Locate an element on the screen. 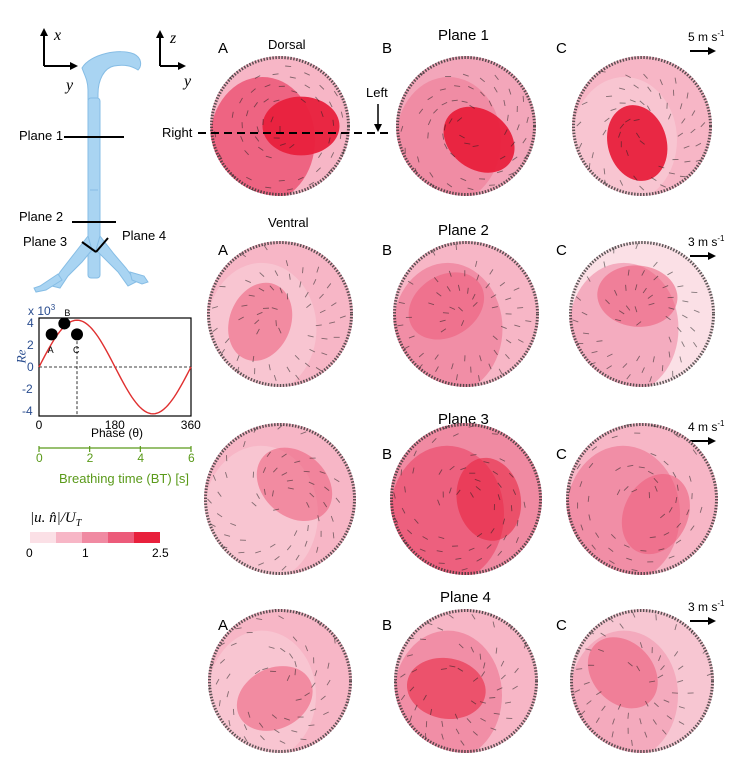 The height and width of the screenshot is (774, 747). colorbar-tick-1: 1 is located at coordinates (85, 553).